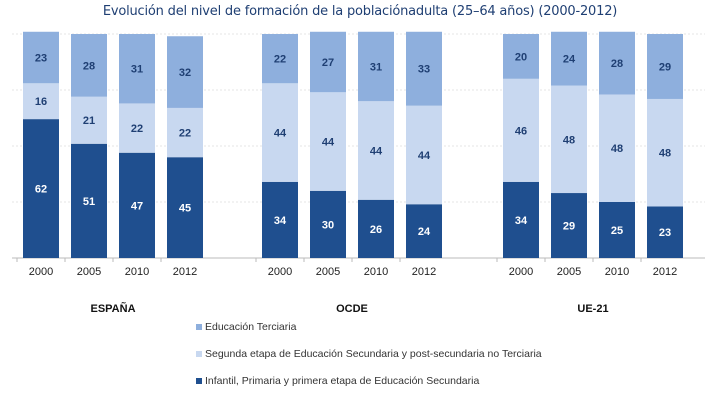 The height and width of the screenshot is (400, 720). I want to click on group-label: ESPAÑA, so click(112, 308).